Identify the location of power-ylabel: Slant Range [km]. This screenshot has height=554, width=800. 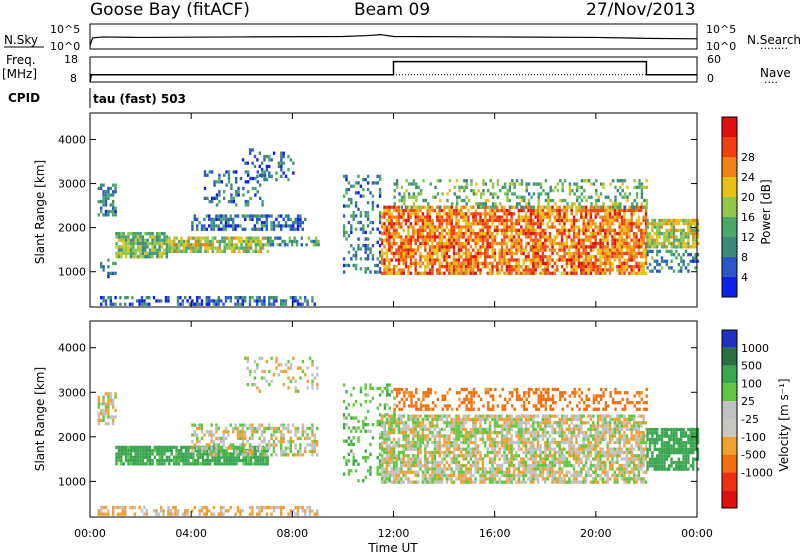
(40, 212).